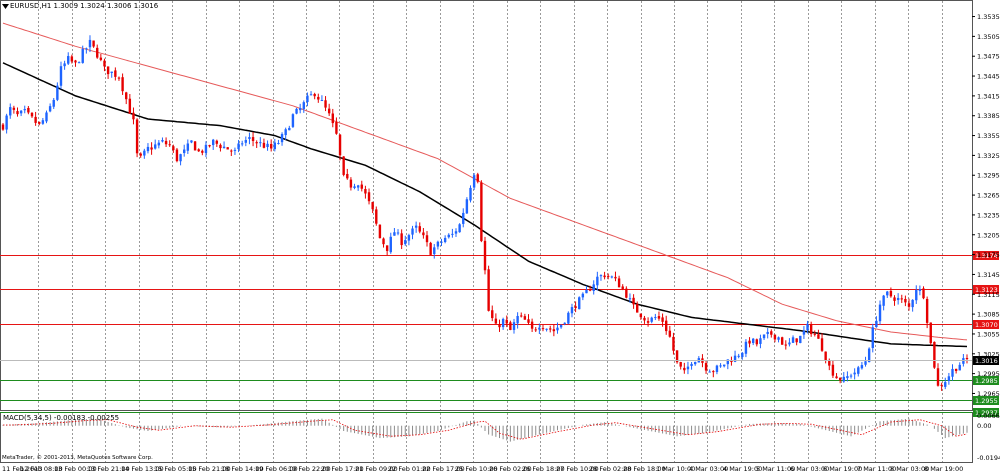 This screenshot has height=474, width=1000. I want to click on macd-signal-line, so click(485, 429).